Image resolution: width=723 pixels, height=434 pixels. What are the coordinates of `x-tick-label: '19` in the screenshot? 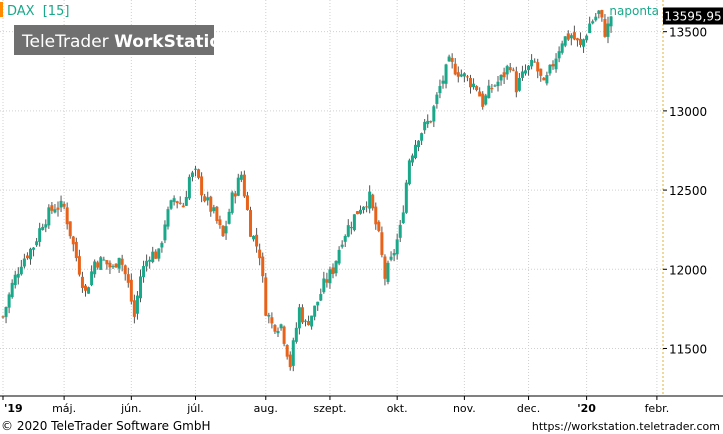 It's located at (13, 408).